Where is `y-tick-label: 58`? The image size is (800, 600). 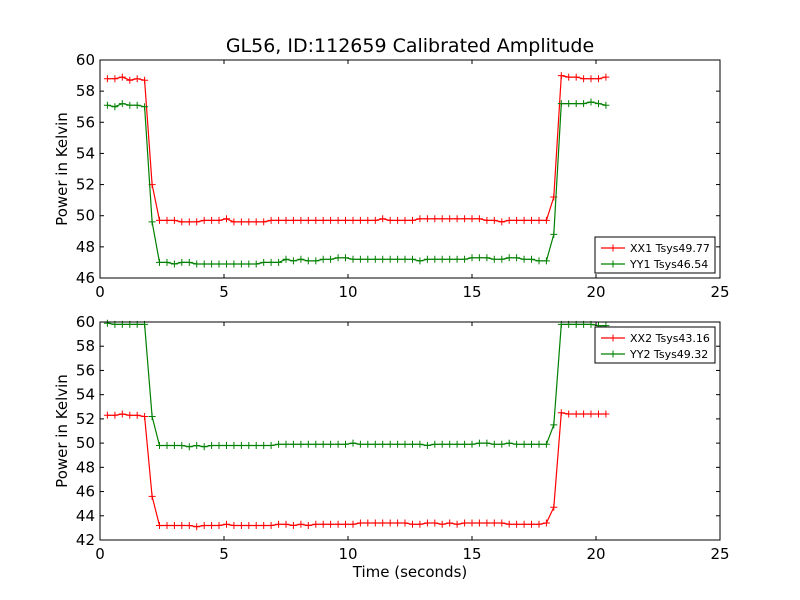
y-tick-label: 58 is located at coordinates (85, 91).